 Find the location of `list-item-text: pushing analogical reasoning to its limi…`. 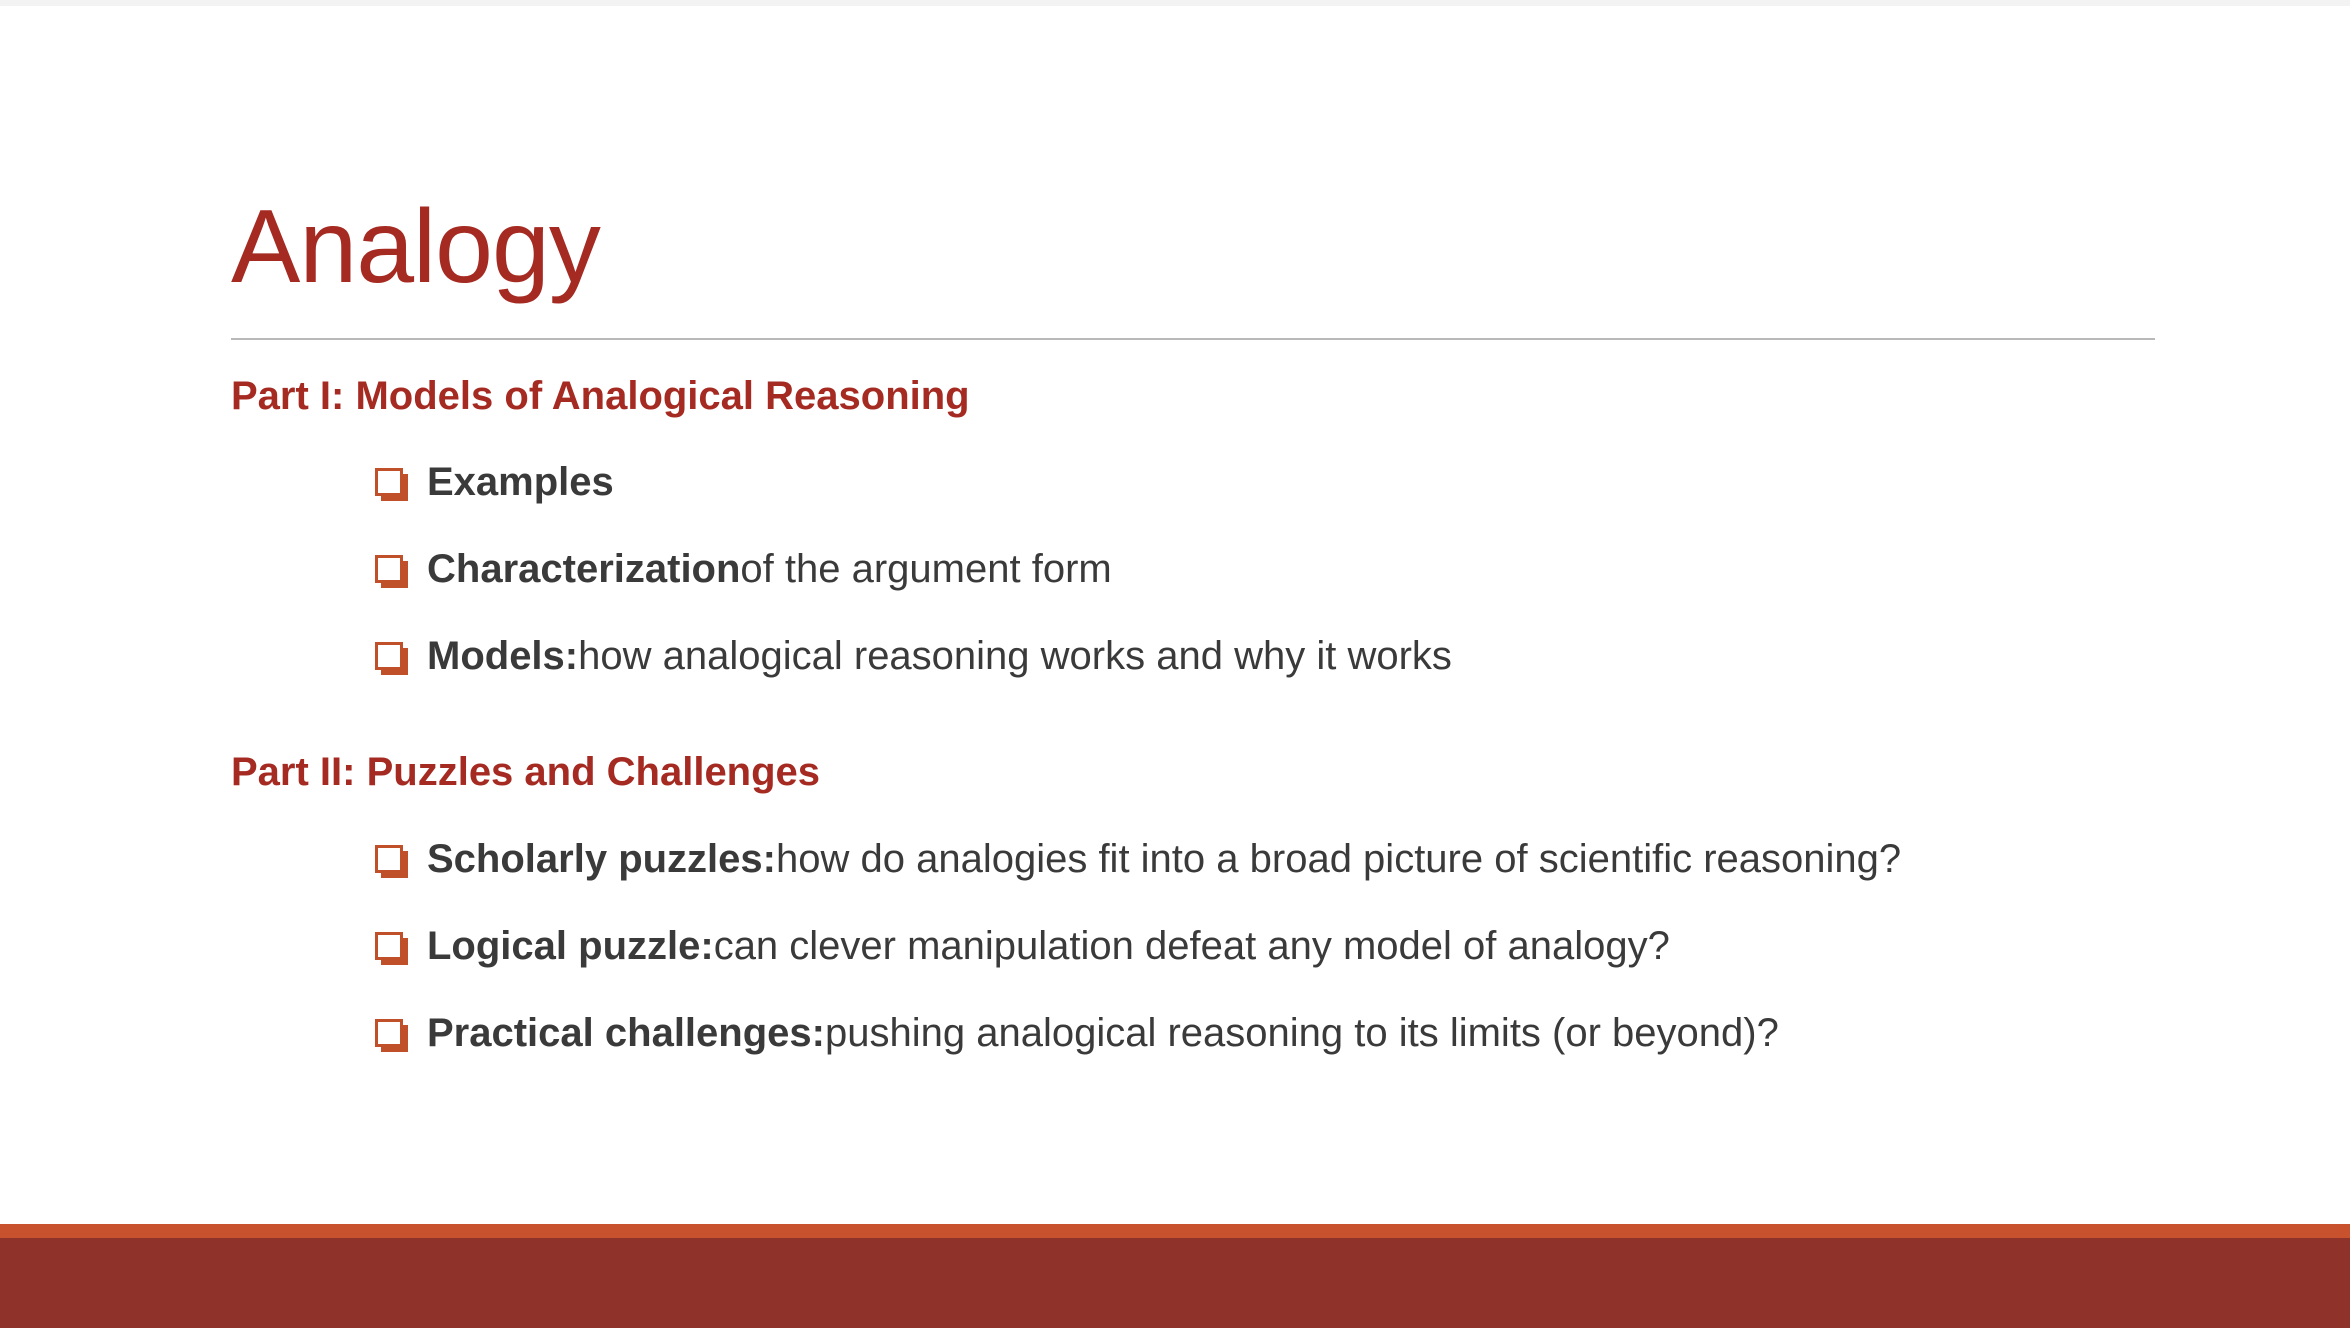

list-item-text: pushing analogical reasoning to its limi… is located at coordinates (1301, 1033).